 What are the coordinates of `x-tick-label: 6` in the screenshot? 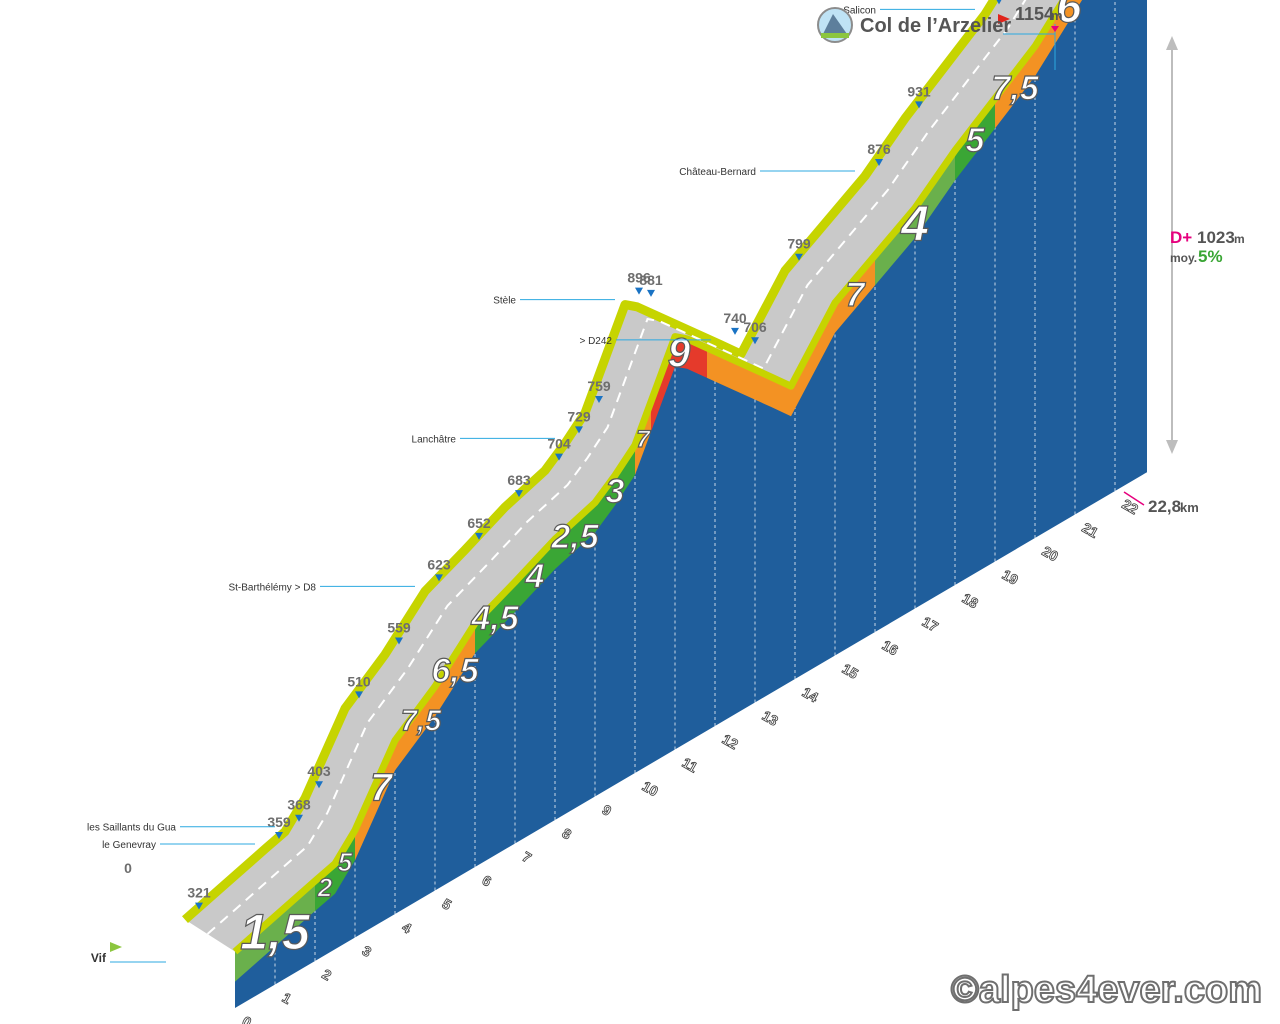 It's located at (487, 881).